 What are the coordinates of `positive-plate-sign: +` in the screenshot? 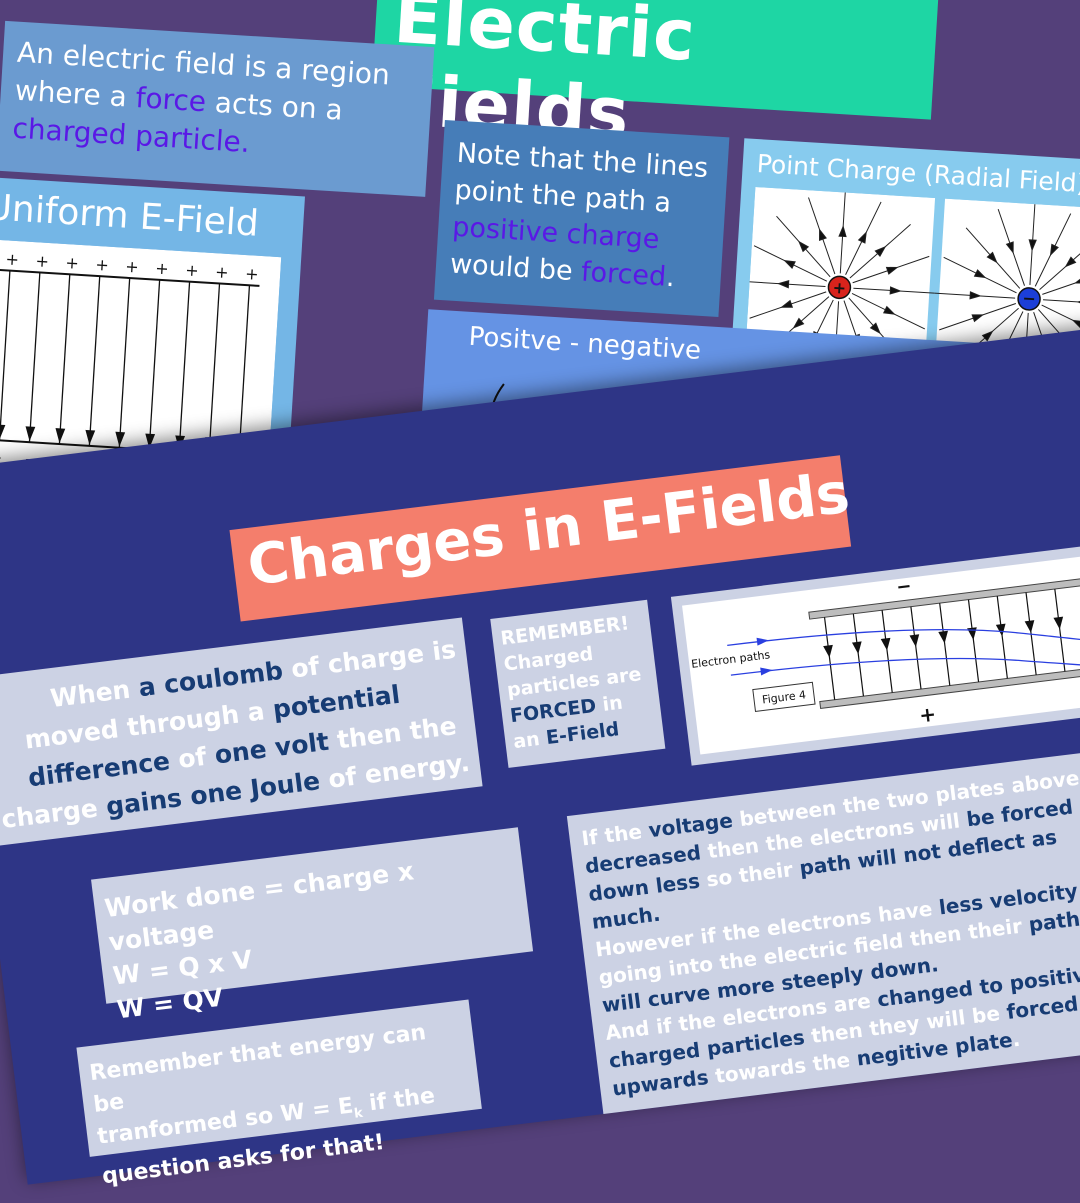 It's located at (928, 715).